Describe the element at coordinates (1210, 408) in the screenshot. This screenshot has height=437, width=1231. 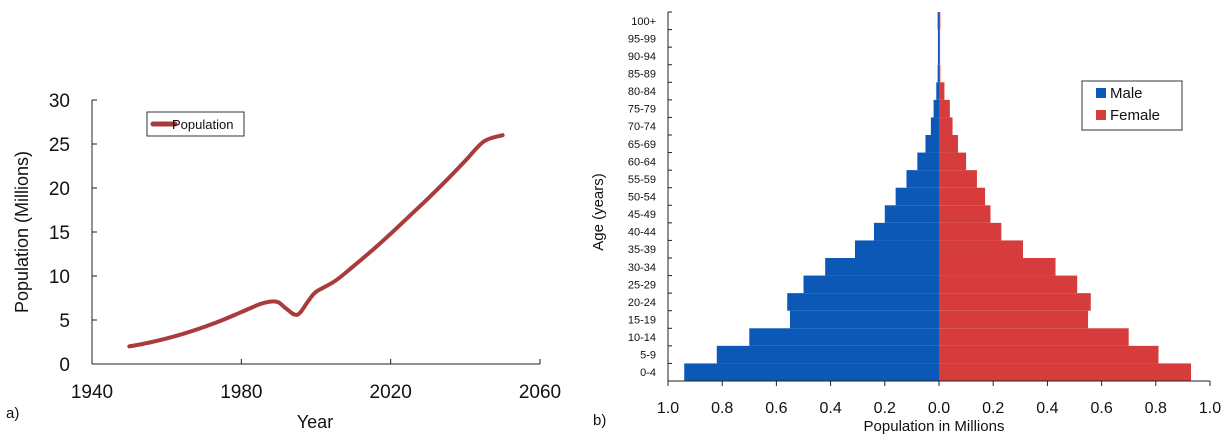
I see `panel-b-x-tick-label: 1.0` at that location.